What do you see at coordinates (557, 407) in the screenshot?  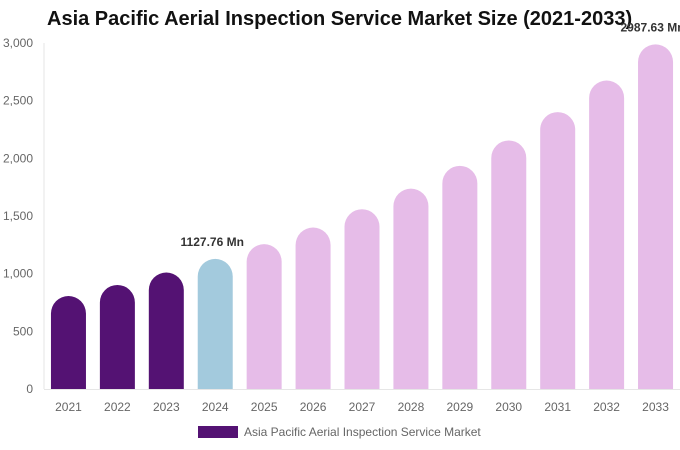 I see `x-tick-label: 2031` at bounding box center [557, 407].